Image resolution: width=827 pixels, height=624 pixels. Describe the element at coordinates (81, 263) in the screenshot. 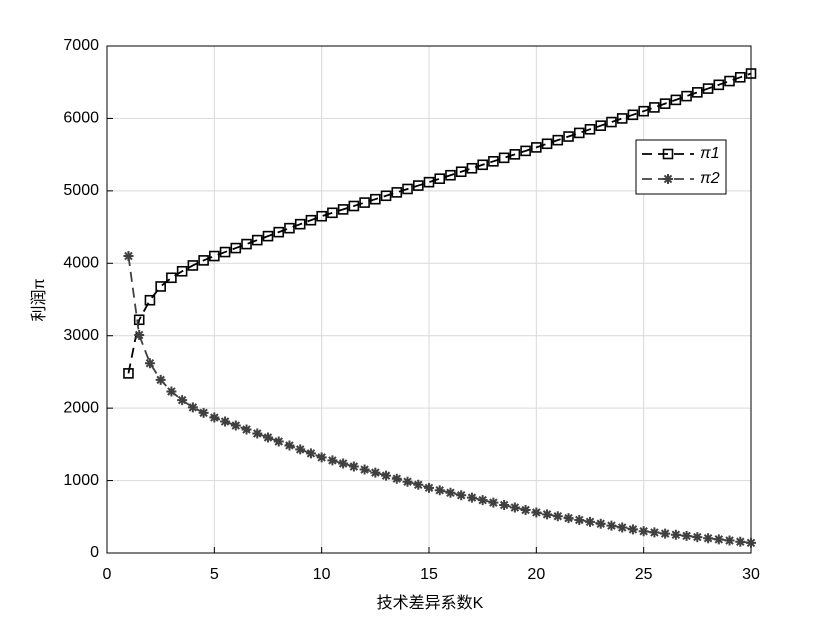

I see `y-tick-label: 4000` at that location.